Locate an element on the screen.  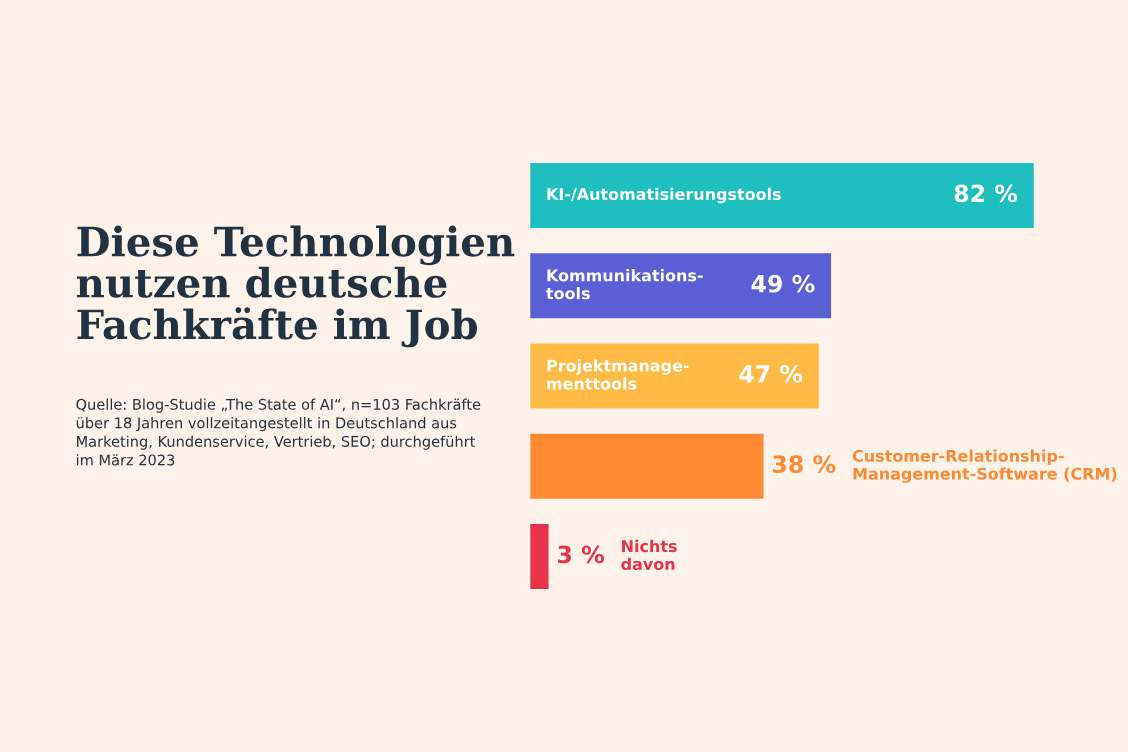
y-tick-label: Customer-Relationship- Management-Software (CRM) is located at coordinates (984, 466).